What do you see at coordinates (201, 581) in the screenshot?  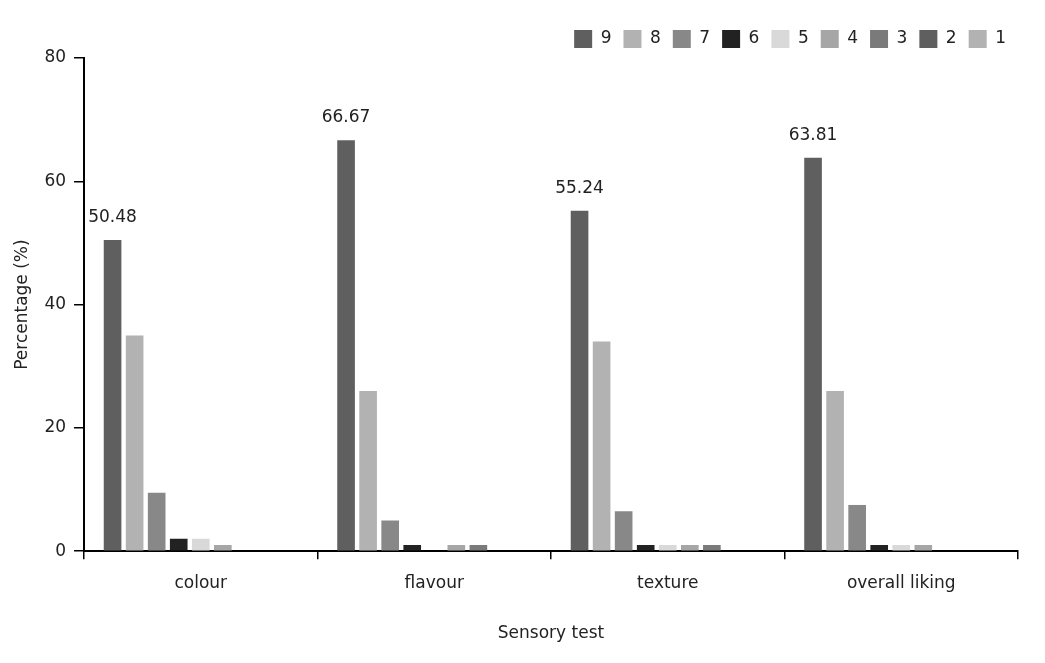 I see `x-tick-label: colour` at bounding box center [201, 581].